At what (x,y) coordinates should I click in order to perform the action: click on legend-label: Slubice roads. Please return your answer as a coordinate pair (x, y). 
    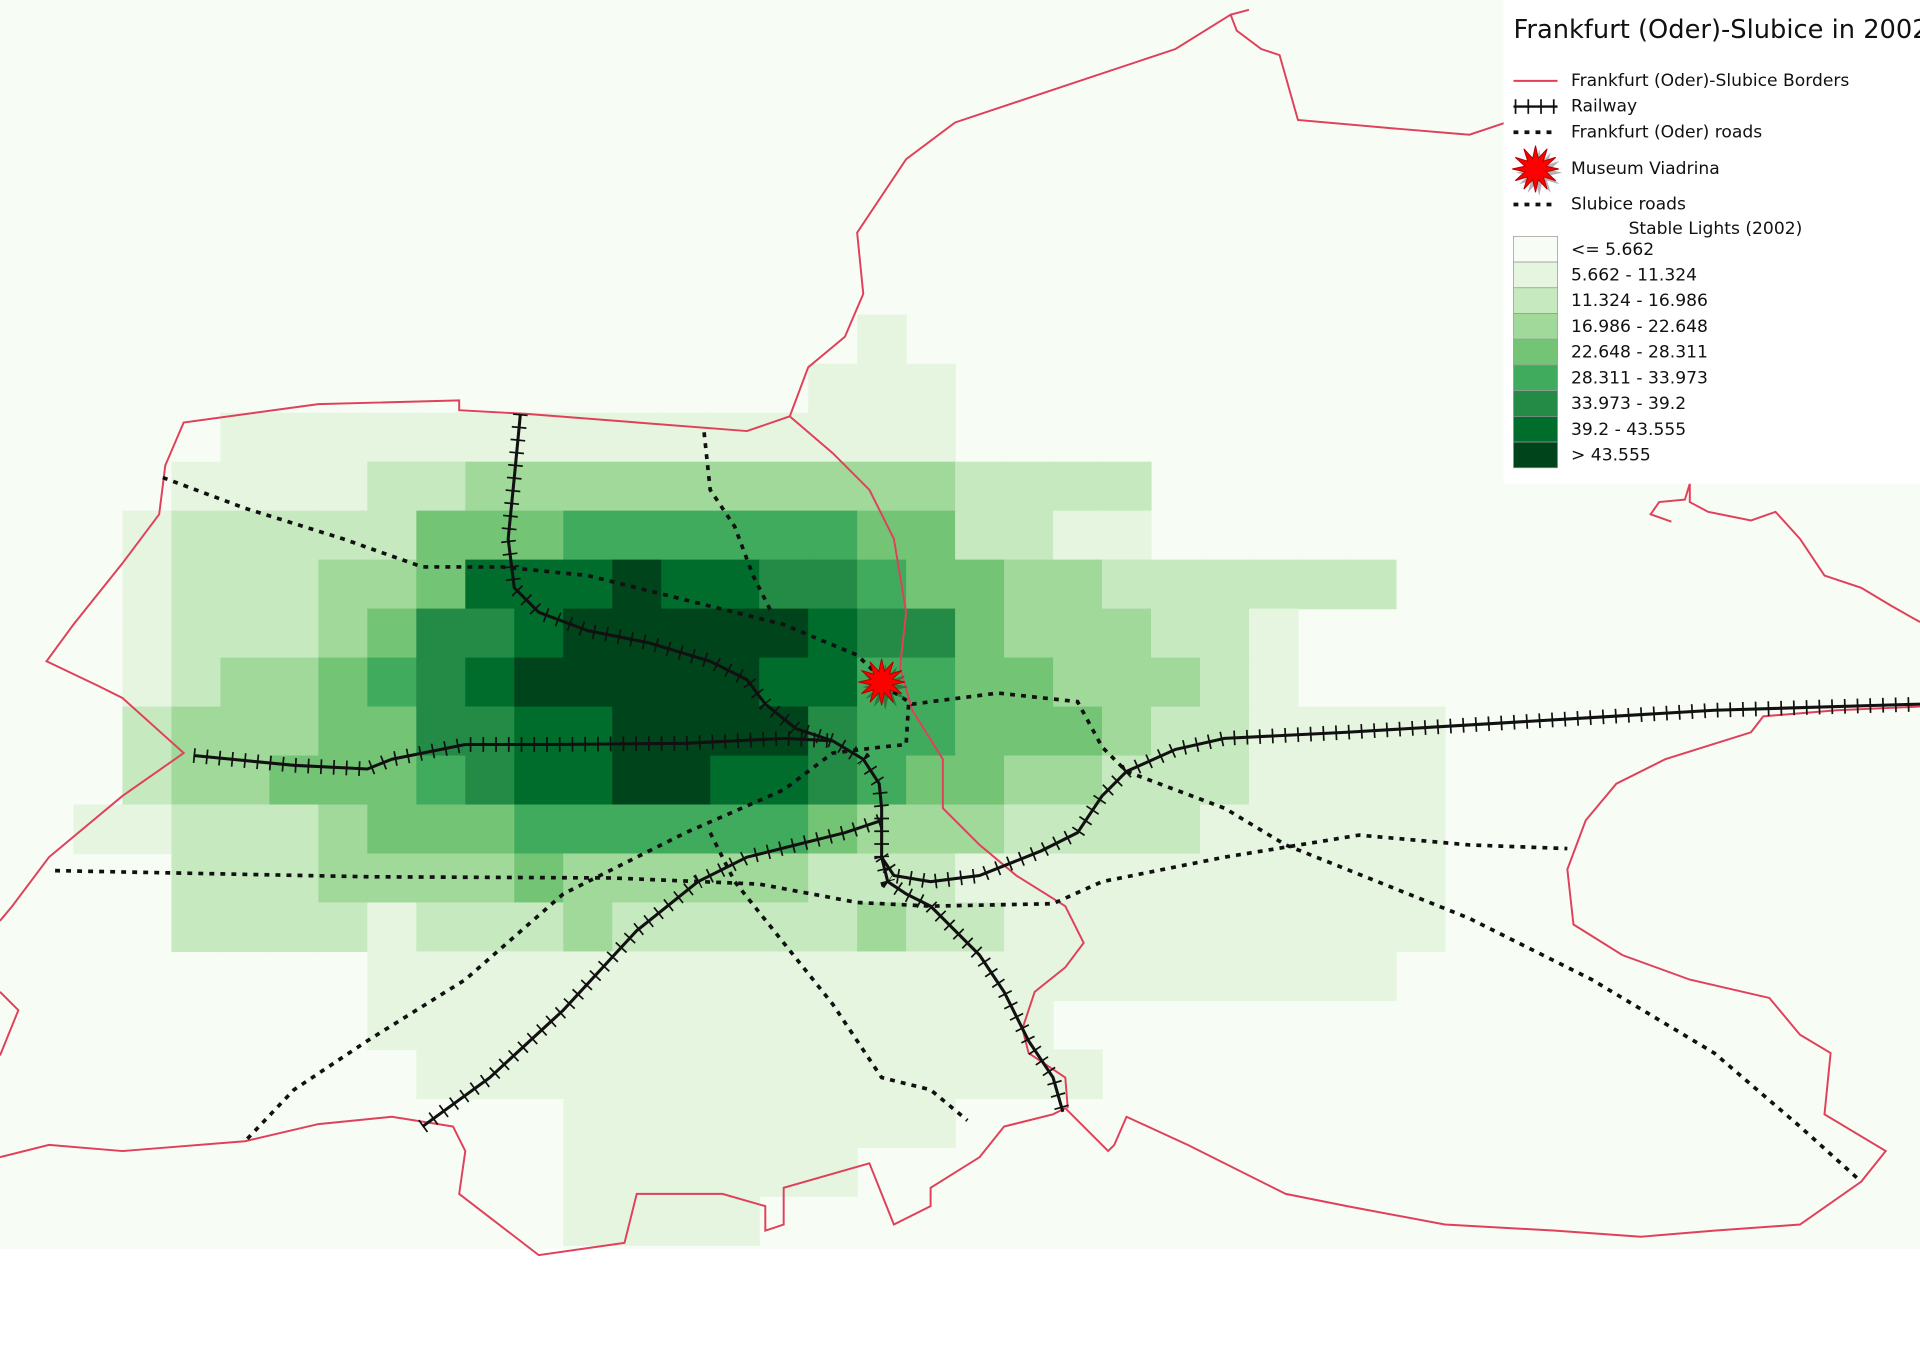
    Looking at the image, I should click on (1628, 205).